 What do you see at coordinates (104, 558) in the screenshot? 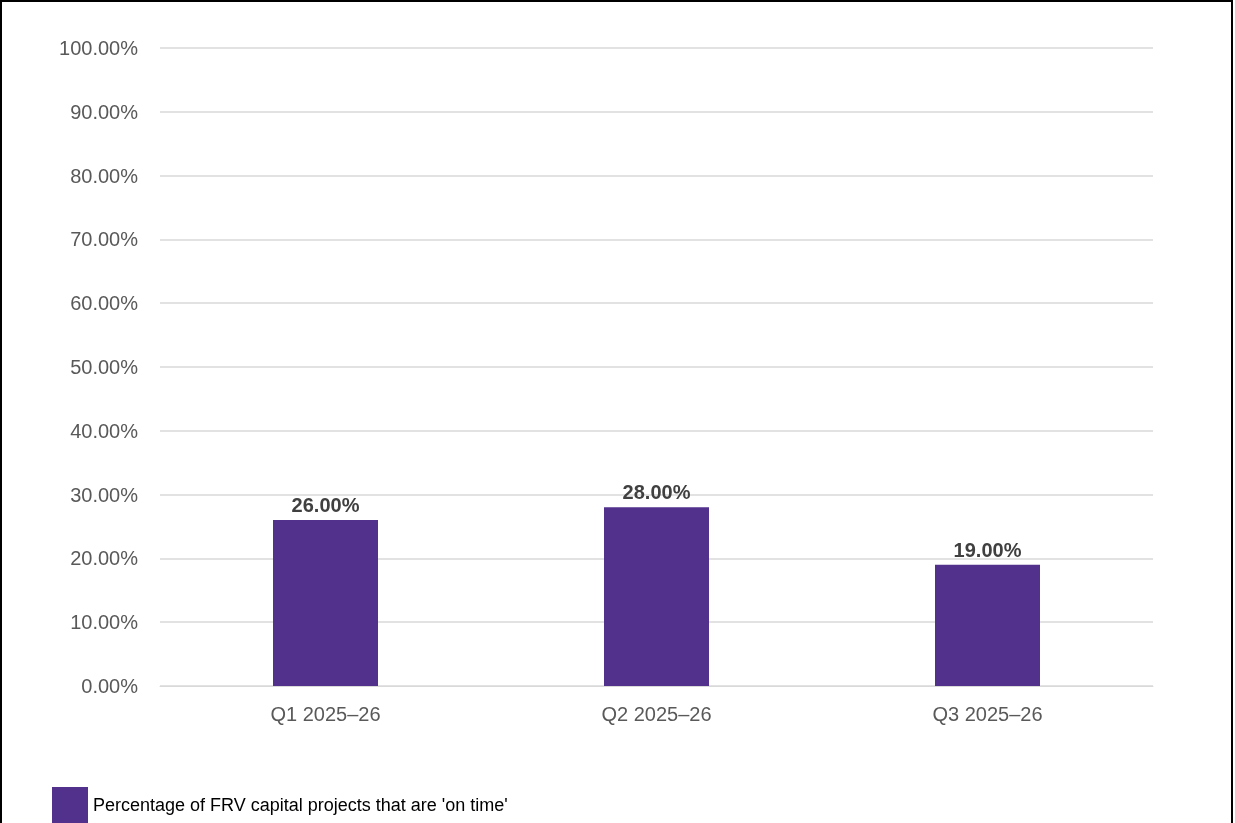
I see `y-tick-label: 20.00%` at bounding box center [104, 558].